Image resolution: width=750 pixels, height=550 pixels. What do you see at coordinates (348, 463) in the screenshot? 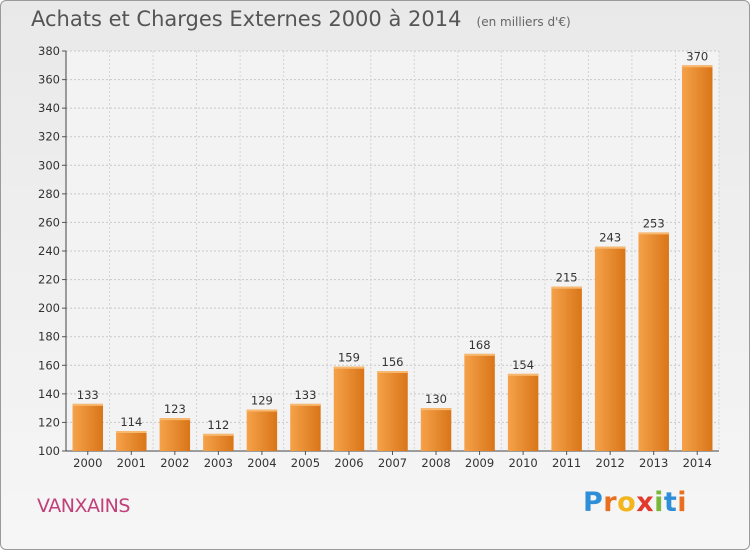
I see `x-tick-label: 2006` at bounding box center [348, 463].